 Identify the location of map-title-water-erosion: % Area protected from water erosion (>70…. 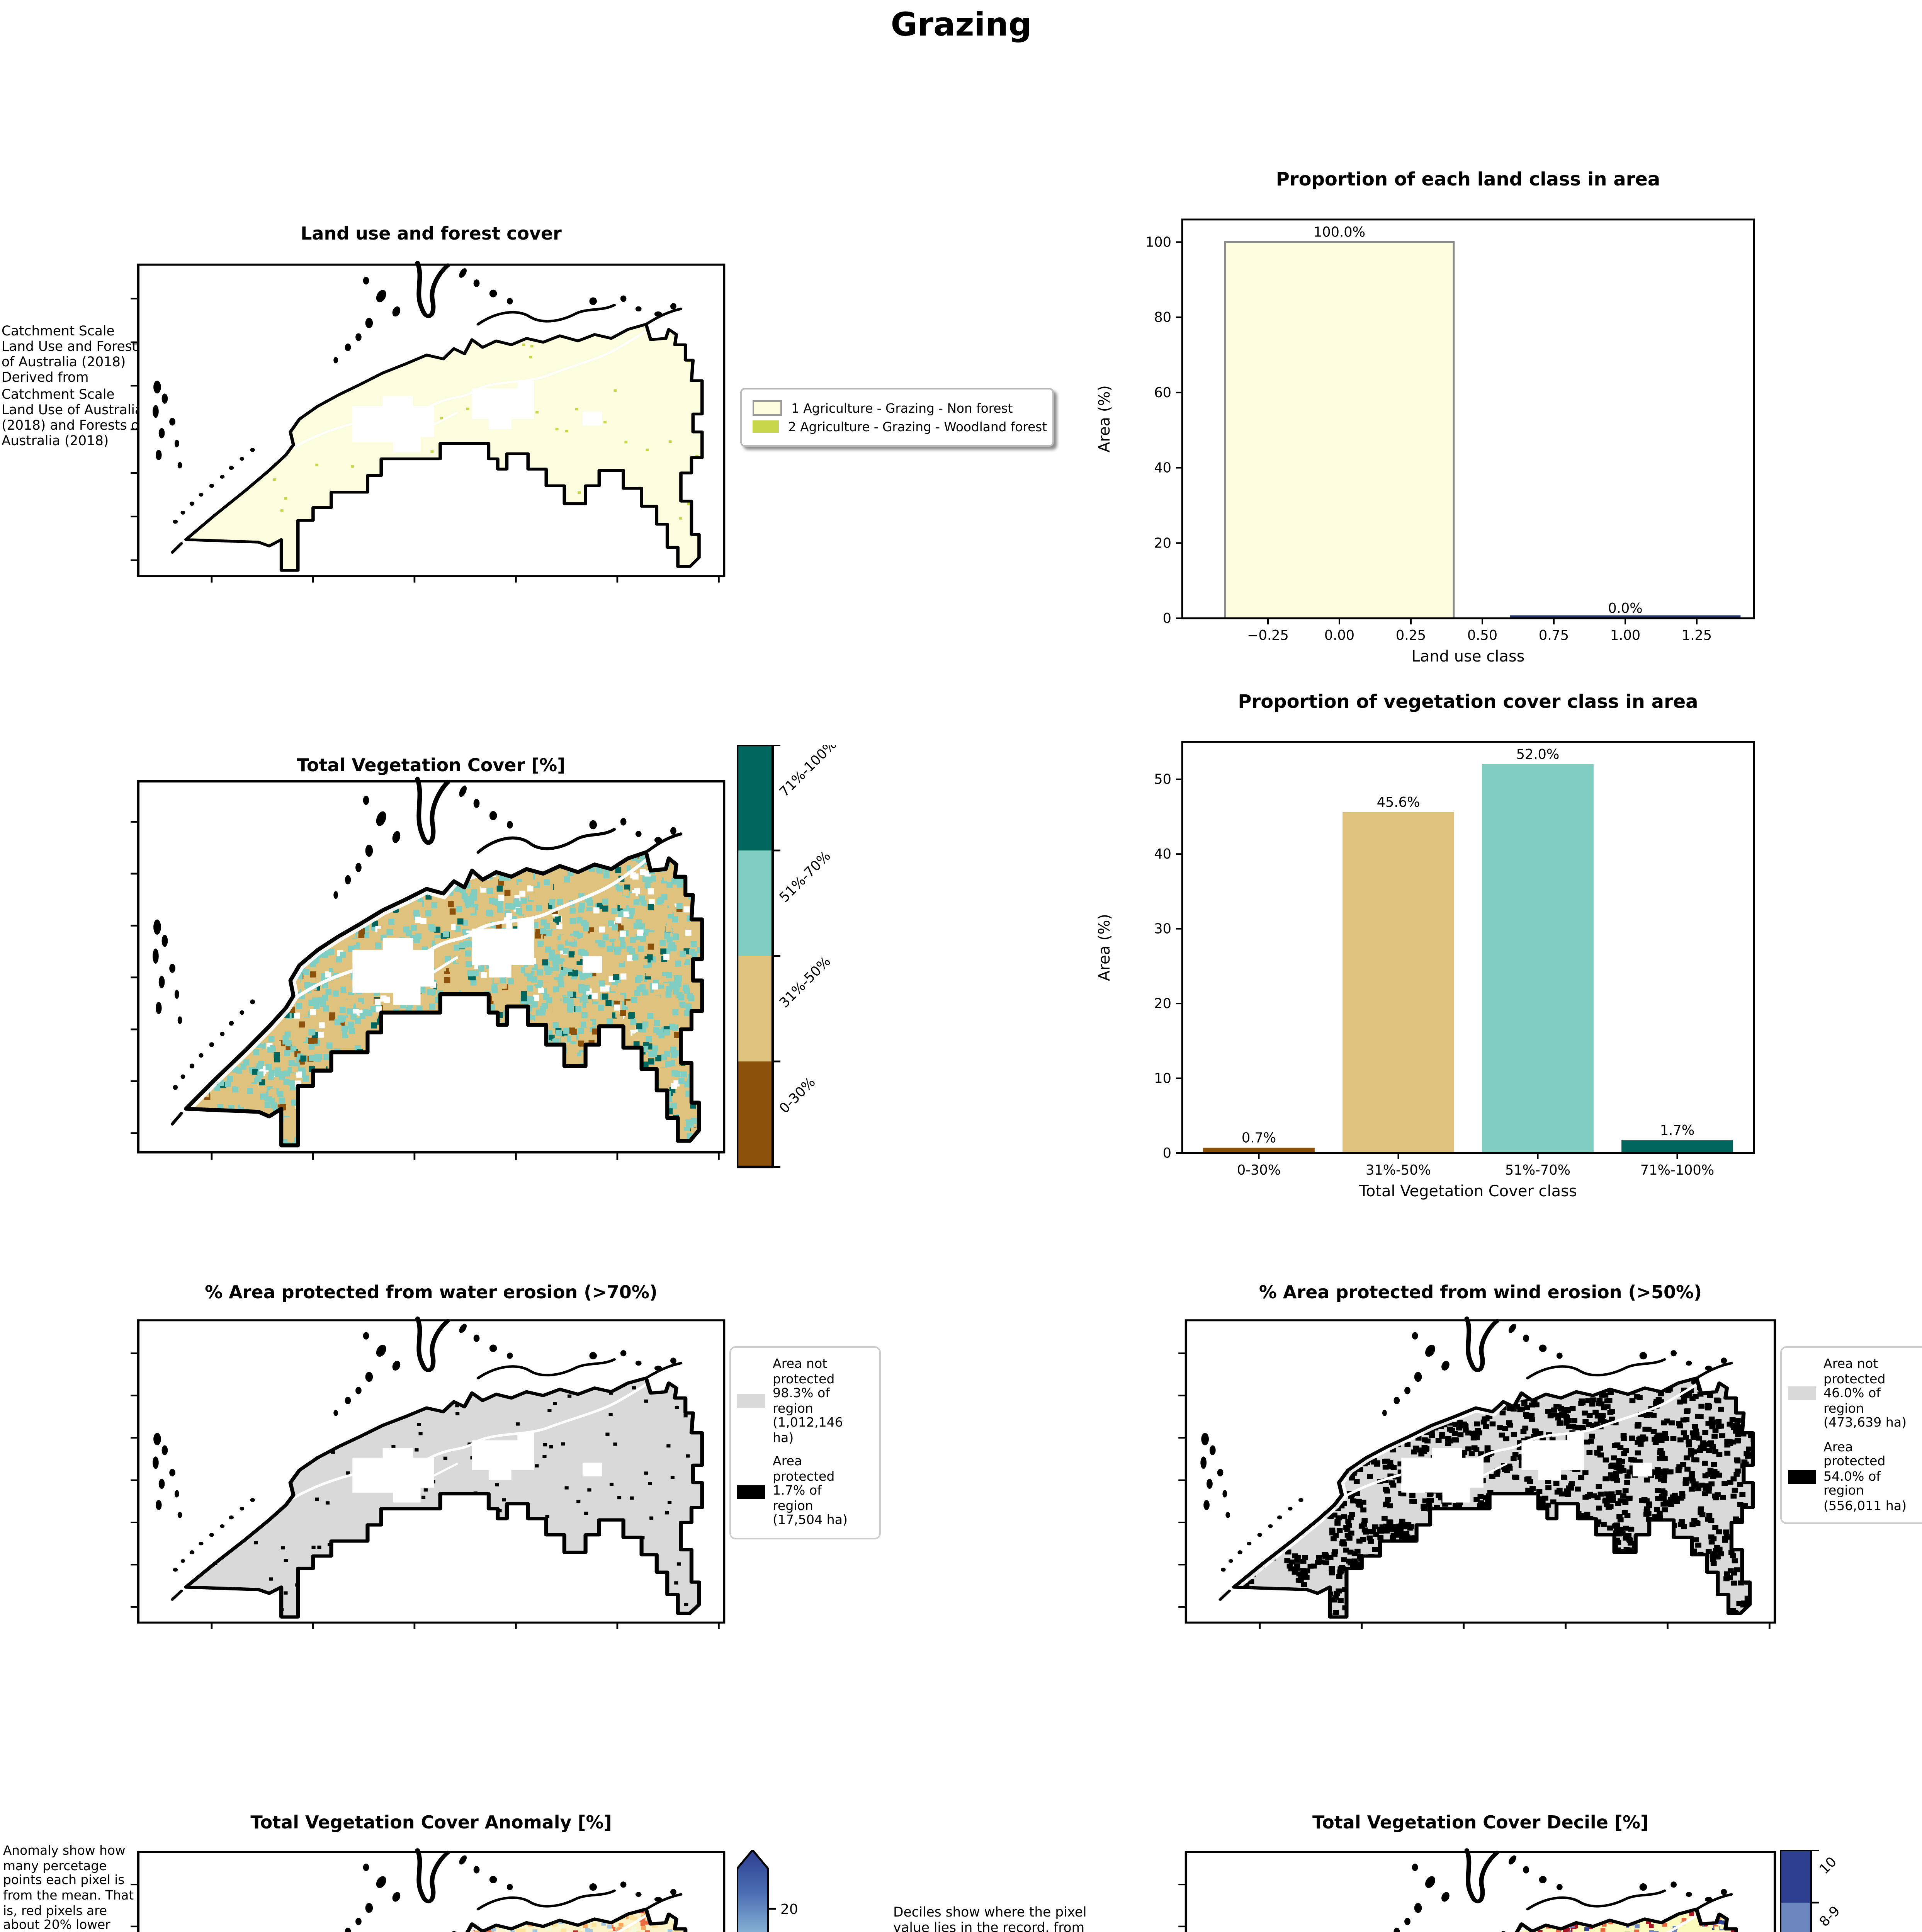
(431, 1292).